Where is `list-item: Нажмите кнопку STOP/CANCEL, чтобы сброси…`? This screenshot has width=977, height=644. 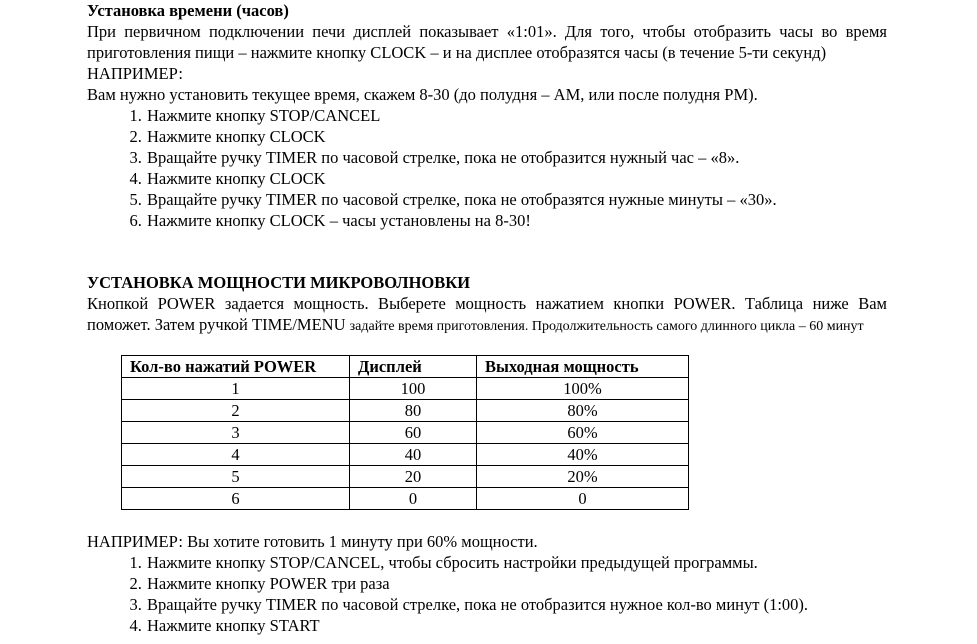 list-item: Нажмите кнопку STOP/CANCEL, чтобы сброси… is located at coordinates (516, 562).